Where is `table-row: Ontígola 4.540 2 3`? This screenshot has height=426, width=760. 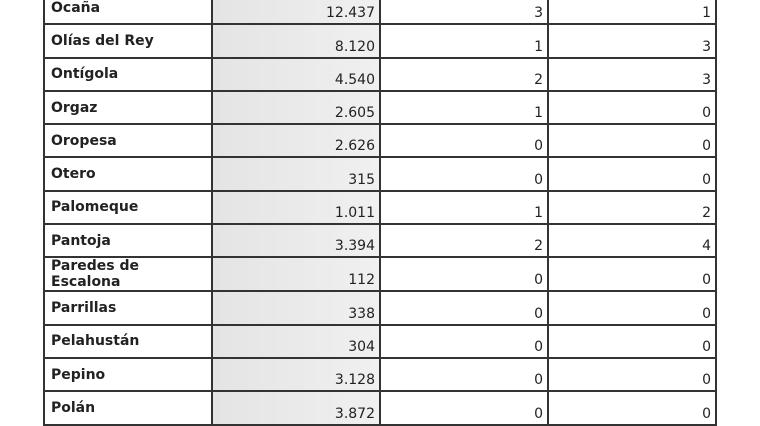 table-row: Ontígola 4.540 2 3 is located at coordinates (380, 74).